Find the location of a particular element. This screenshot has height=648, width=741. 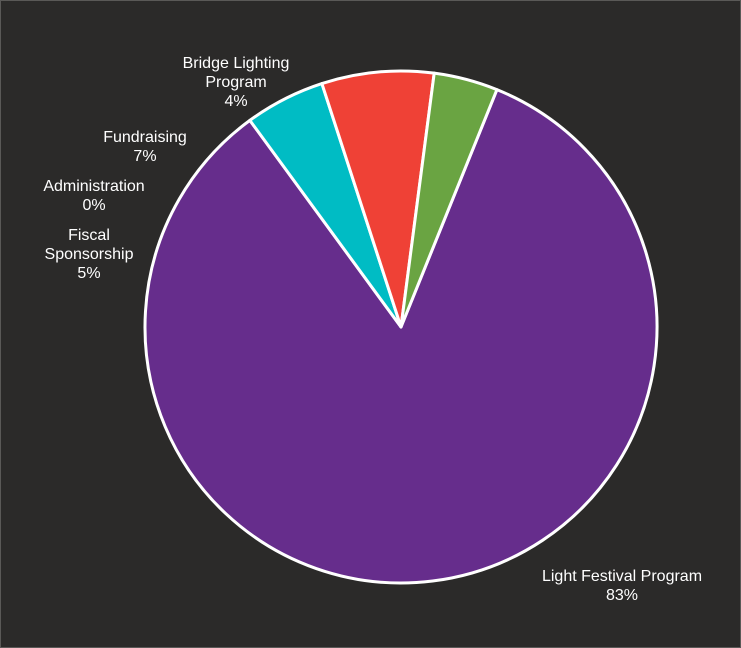

label-fiscal-sponsorship: Fiscal Sponsorship 5% is located at coordinates (89, 254).